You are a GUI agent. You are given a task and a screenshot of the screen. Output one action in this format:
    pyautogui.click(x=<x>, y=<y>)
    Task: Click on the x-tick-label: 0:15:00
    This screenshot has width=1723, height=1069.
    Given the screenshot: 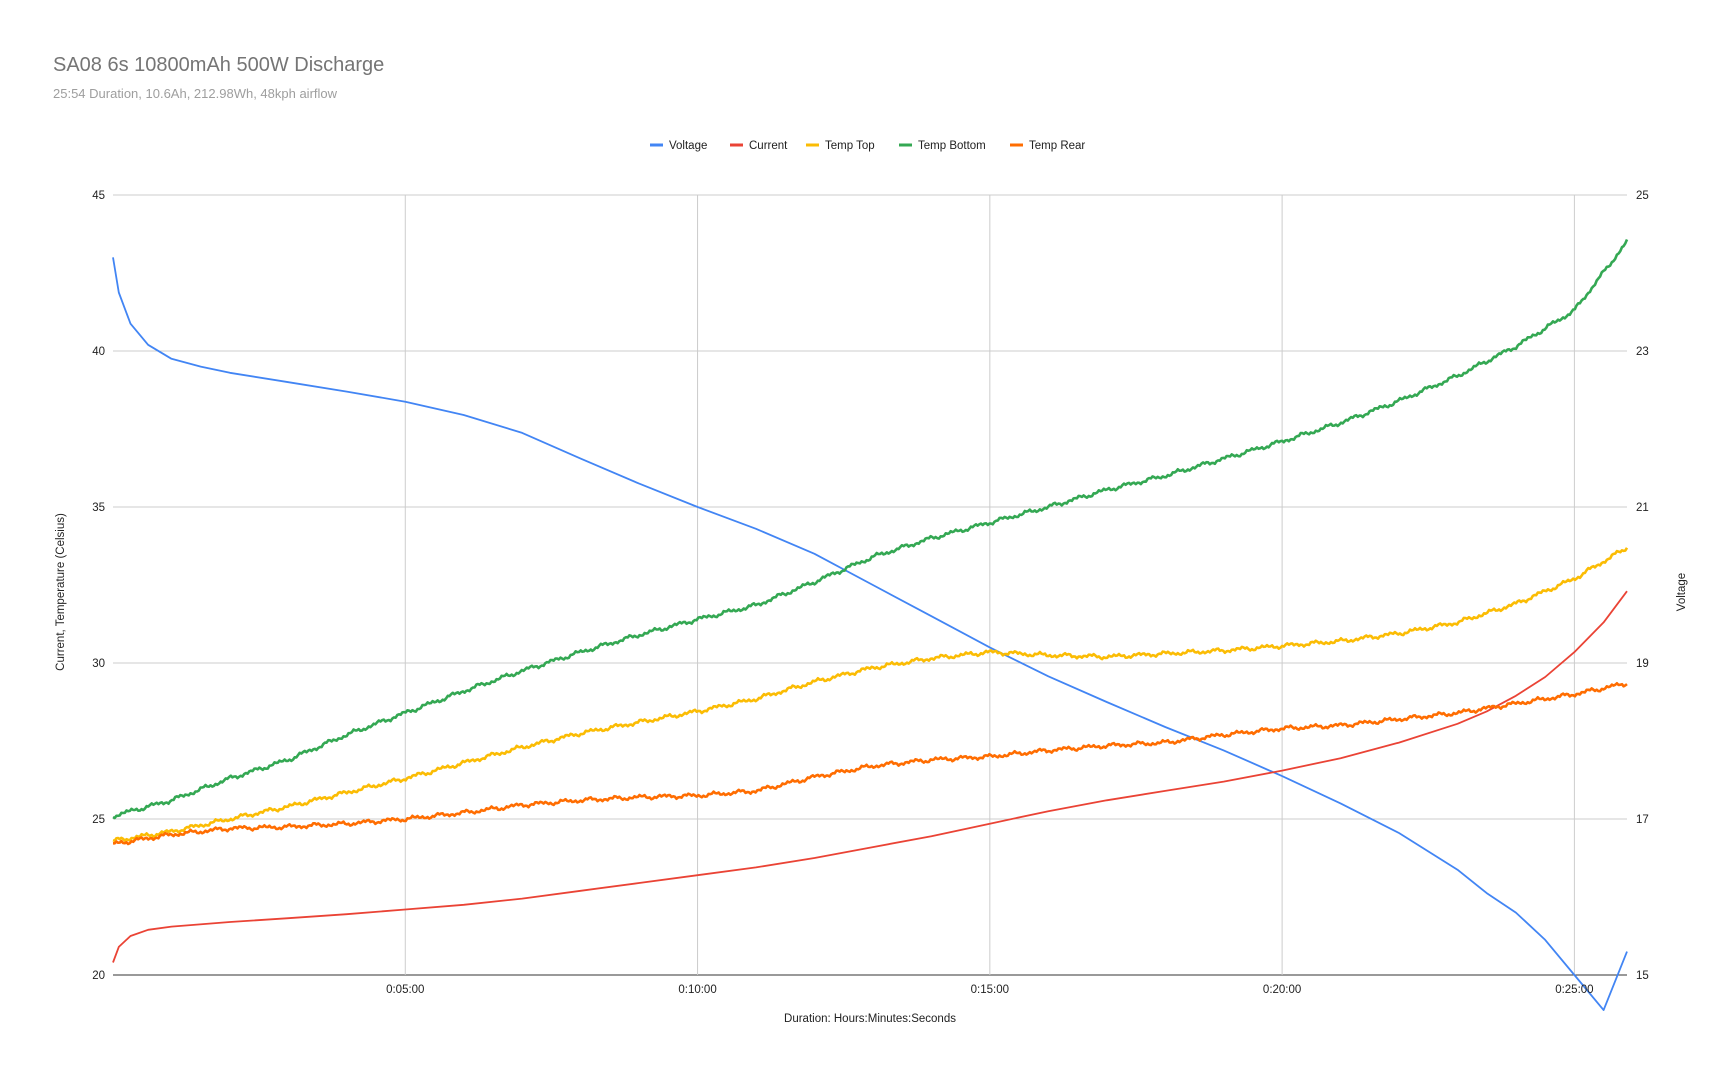 What is the action you would take?
    pyautogui.click(x=990, y=990)
    